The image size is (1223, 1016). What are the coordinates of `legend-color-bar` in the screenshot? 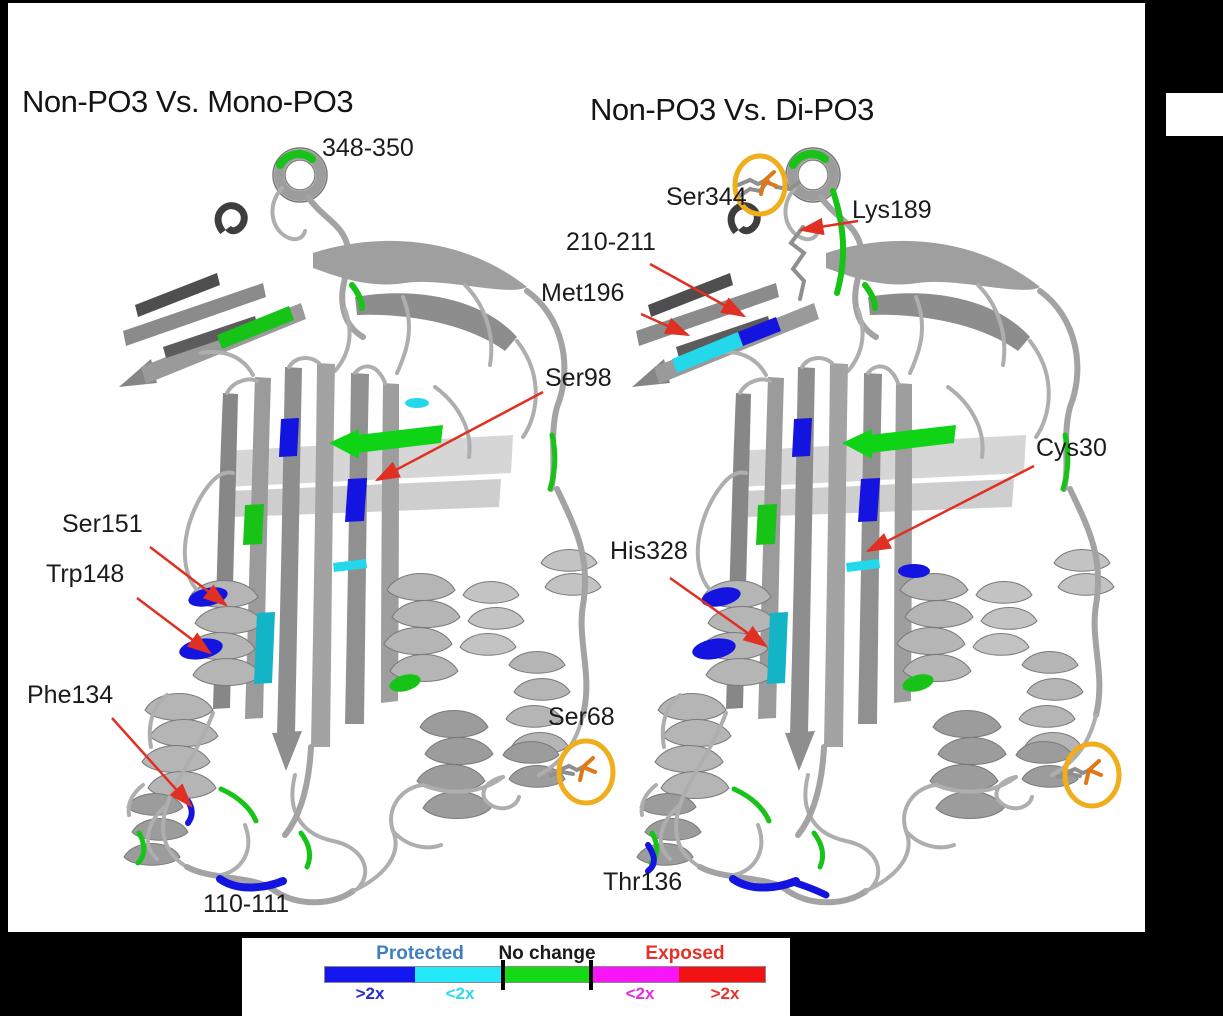 It's located at (545, 974).